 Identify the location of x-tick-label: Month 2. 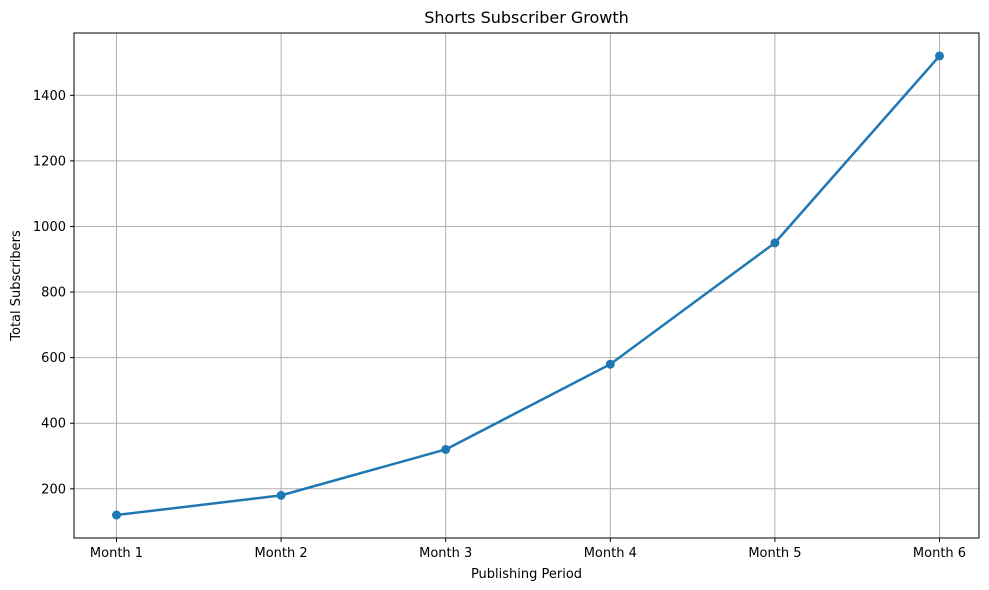
(281, 553).